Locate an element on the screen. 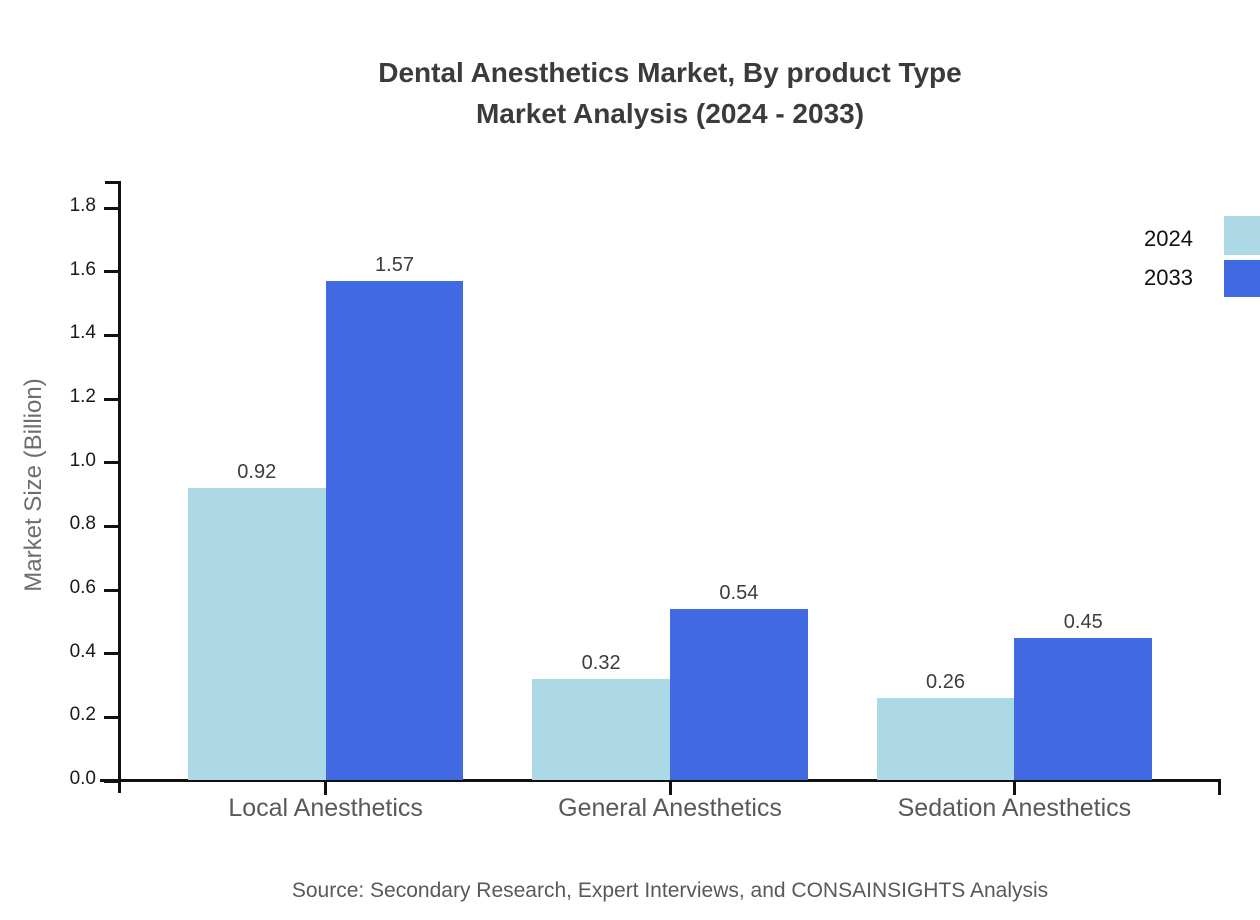 The width and height of the screenshot is (1260, 920). y-tick-mark-0.2 is located at coordinates (111, 717).